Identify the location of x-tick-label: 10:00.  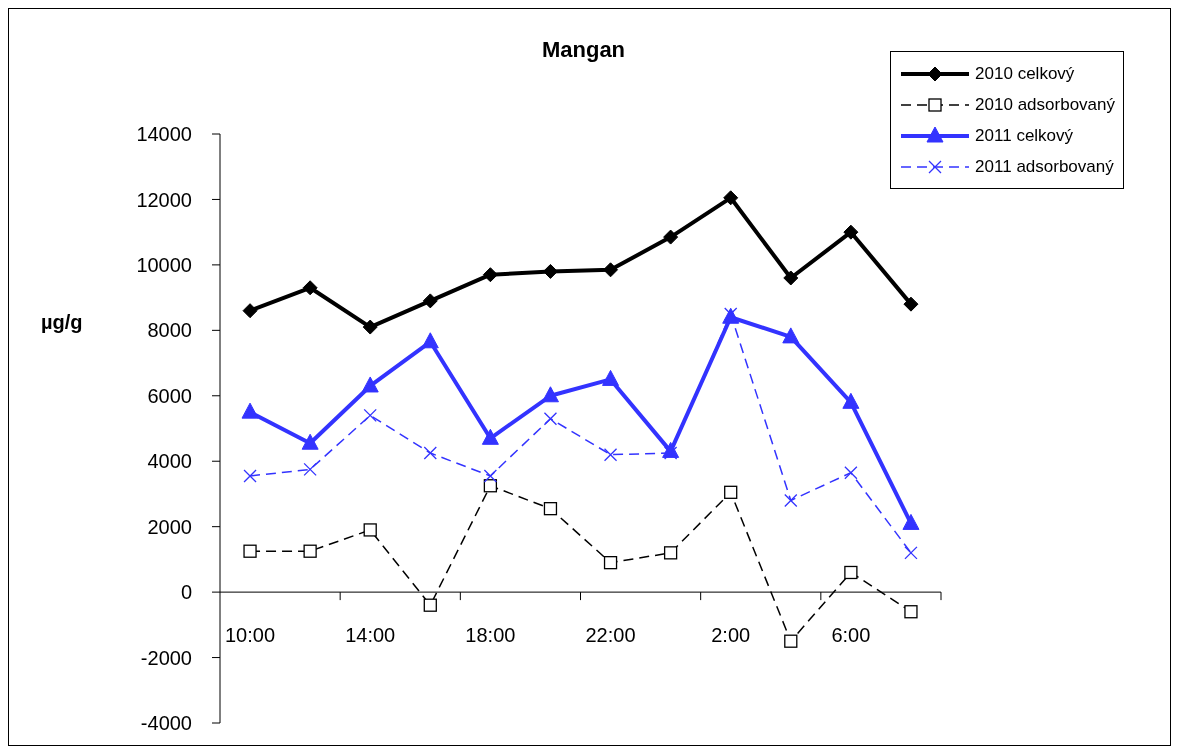
(250, 635).